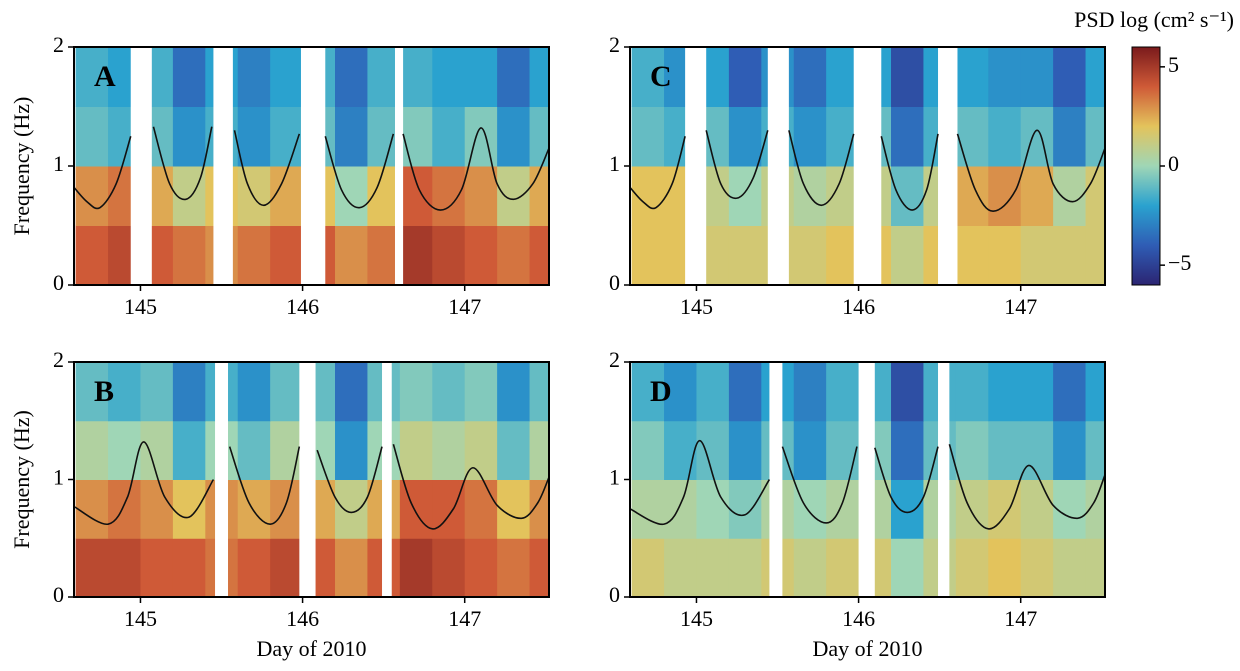 The height and width of the screenshot is (671, 1240). I want to click on y-tick-label: 1, so click(58, 163).